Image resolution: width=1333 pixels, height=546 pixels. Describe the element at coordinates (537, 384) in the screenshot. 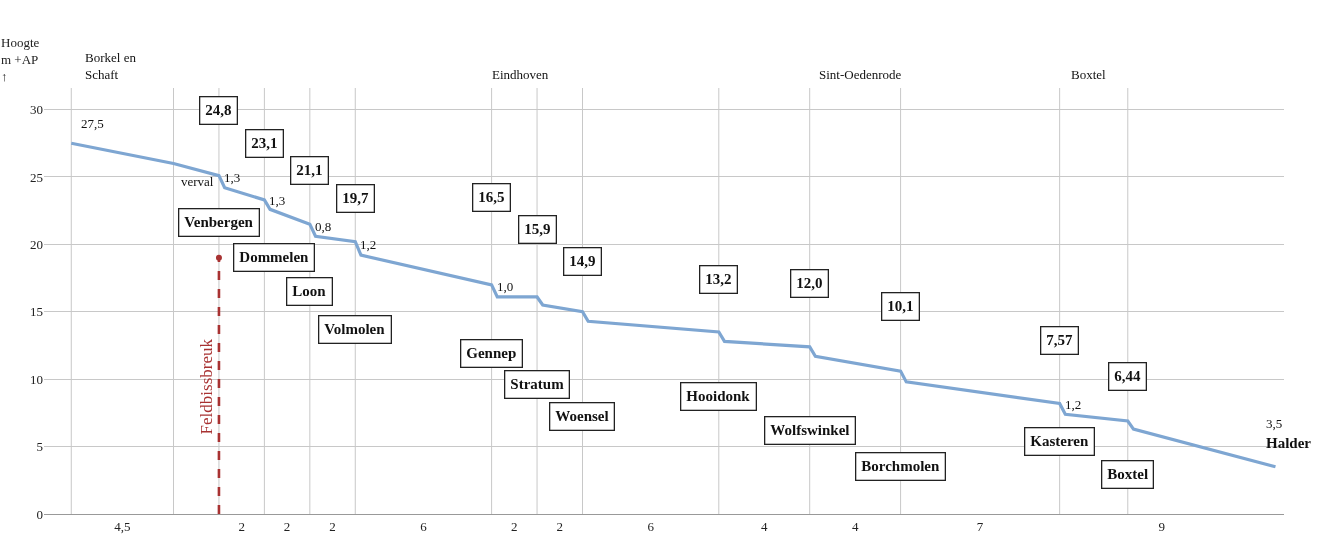

I see `annotation: Stratum` at that location.